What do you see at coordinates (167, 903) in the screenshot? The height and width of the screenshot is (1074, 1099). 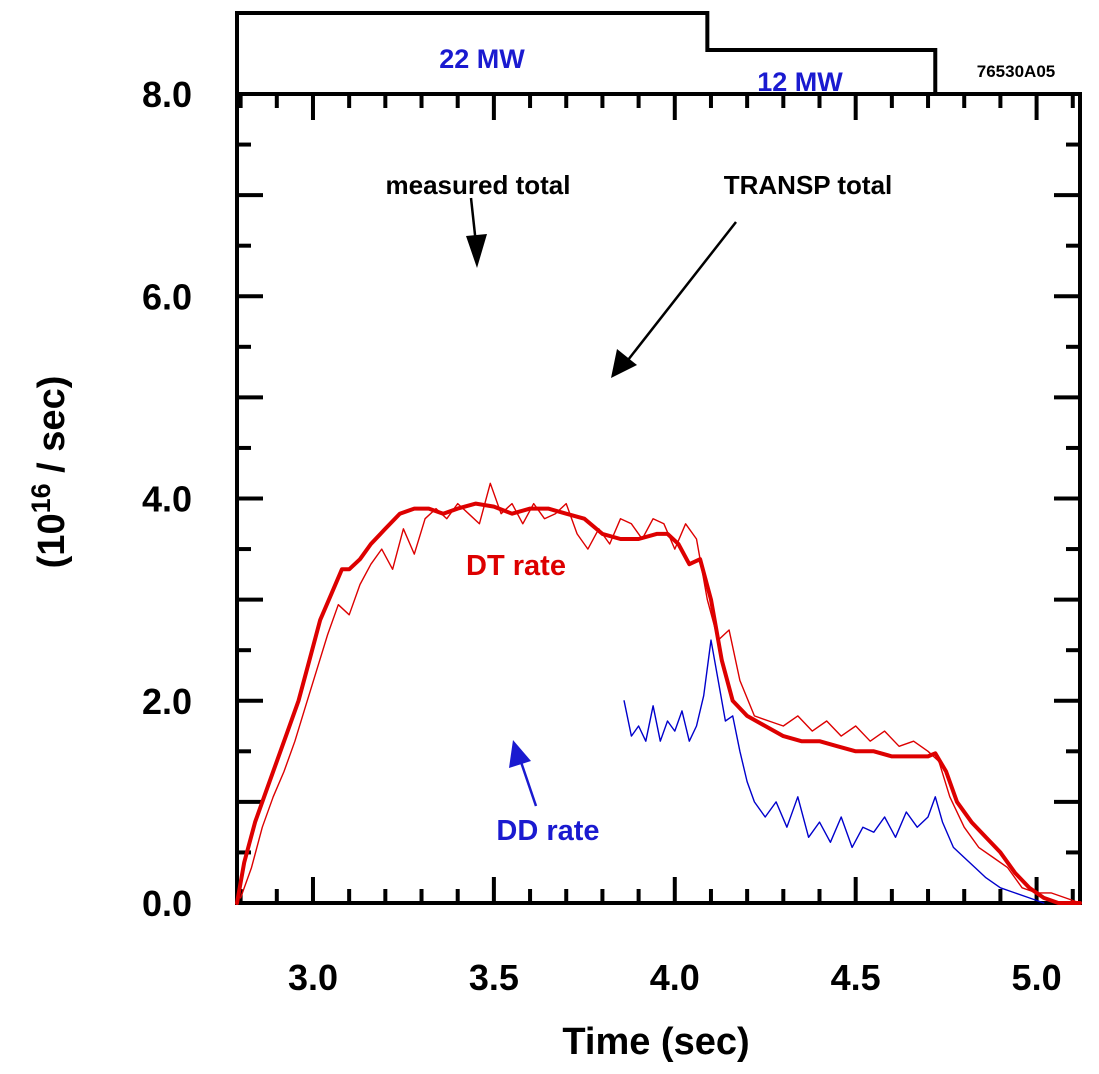 I see `y-tick-label: 0.0` at bounding box center [167, 903].